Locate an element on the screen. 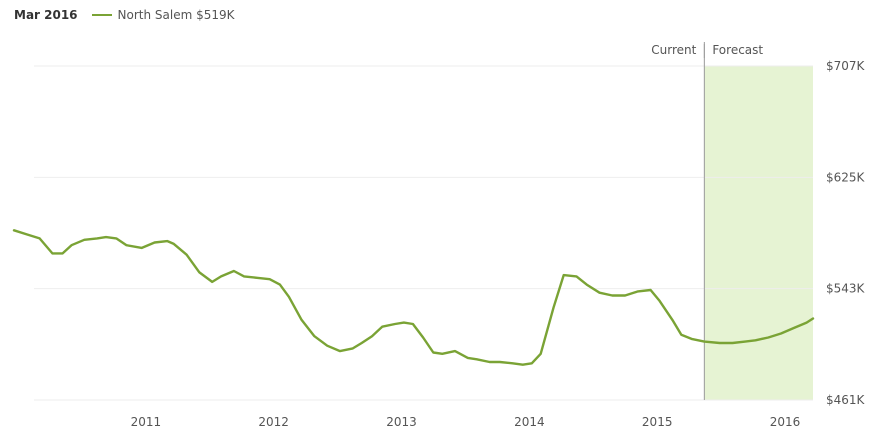 The image size is (881, 435). legend-date: Mar 2016 is located at coordinates (46, 15).